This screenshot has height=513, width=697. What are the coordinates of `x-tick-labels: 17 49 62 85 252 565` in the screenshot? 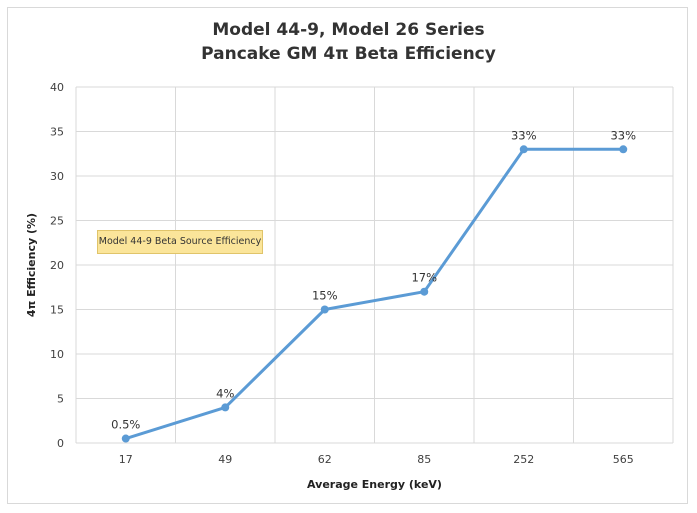 It's located at (376, 459).